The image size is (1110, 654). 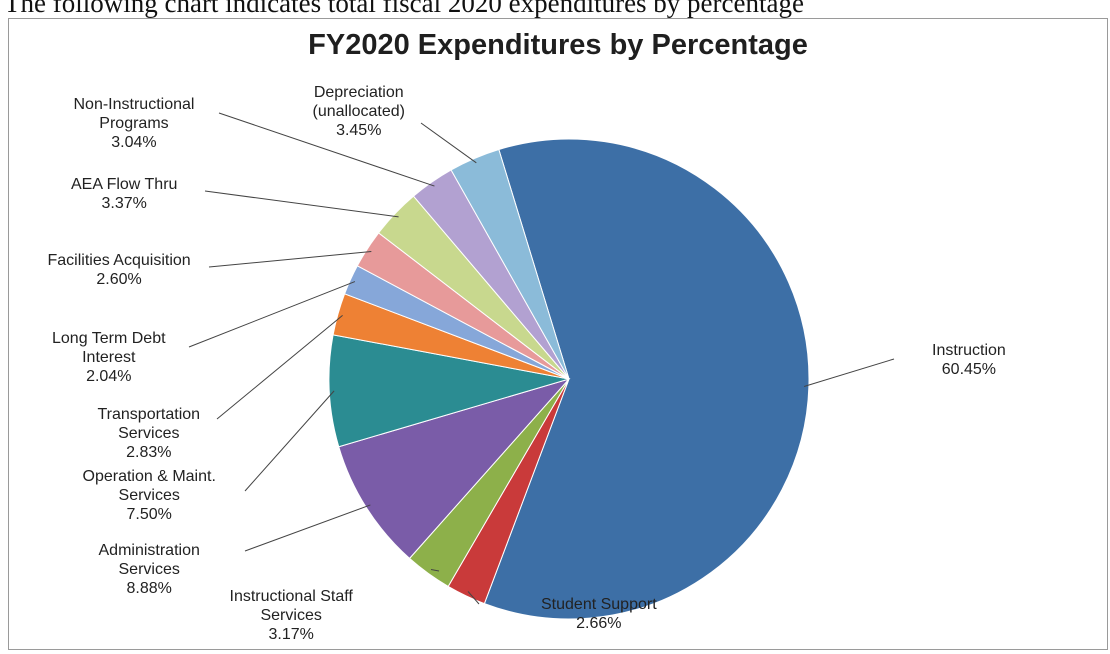 What do you see at coordinates (969, 360) in the screenshot?
I see `slice-label: Instruction 60.45%` at bounding box center [969, 360].